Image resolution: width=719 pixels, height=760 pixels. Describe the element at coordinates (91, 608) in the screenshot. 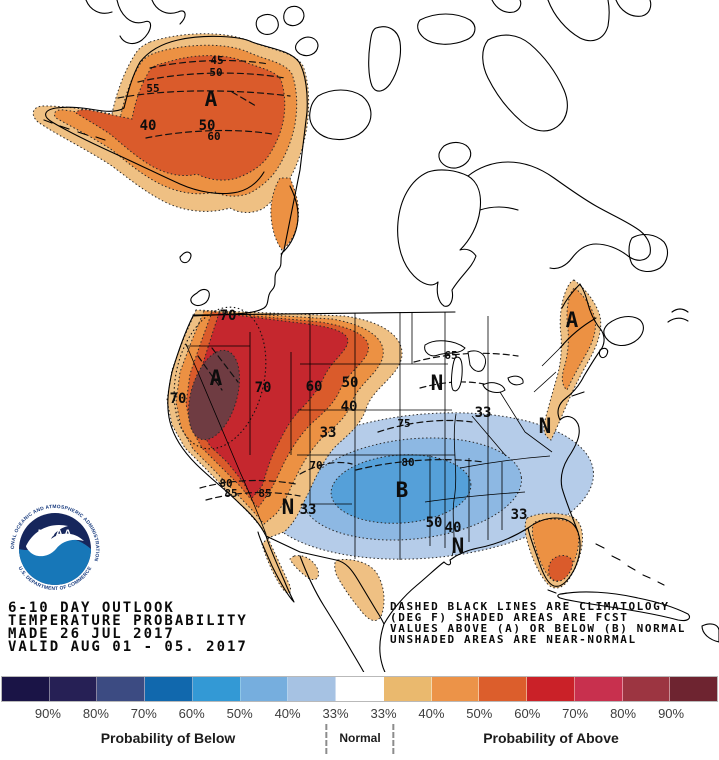

I see `title-line-1: 6-10 DAY OUTLOOK` at that location.